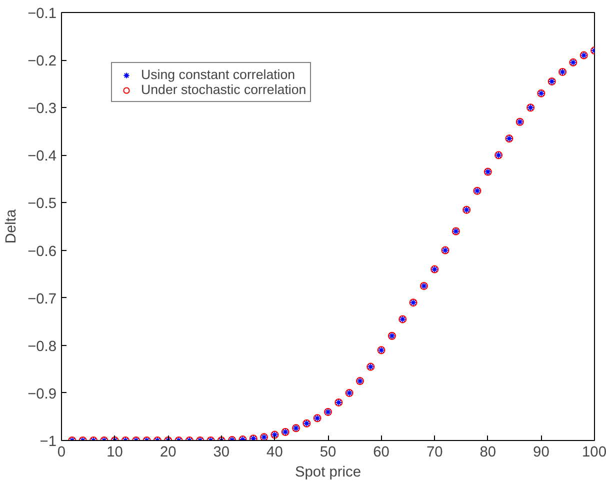  I want to click on x-tick-label: 70, so click(434, 452).